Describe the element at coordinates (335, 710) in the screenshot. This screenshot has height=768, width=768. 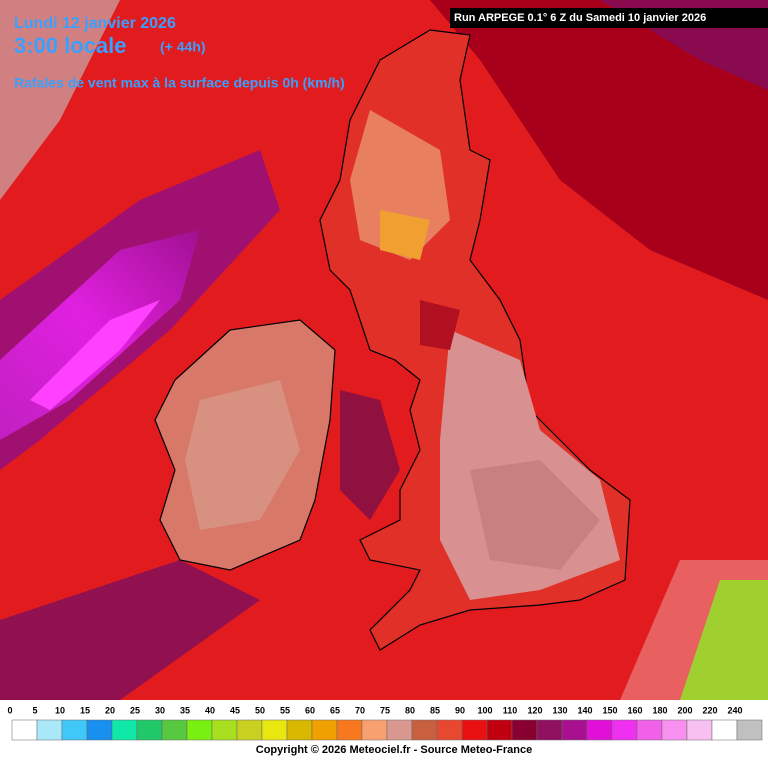
I see `legend-label: 65` at that location.